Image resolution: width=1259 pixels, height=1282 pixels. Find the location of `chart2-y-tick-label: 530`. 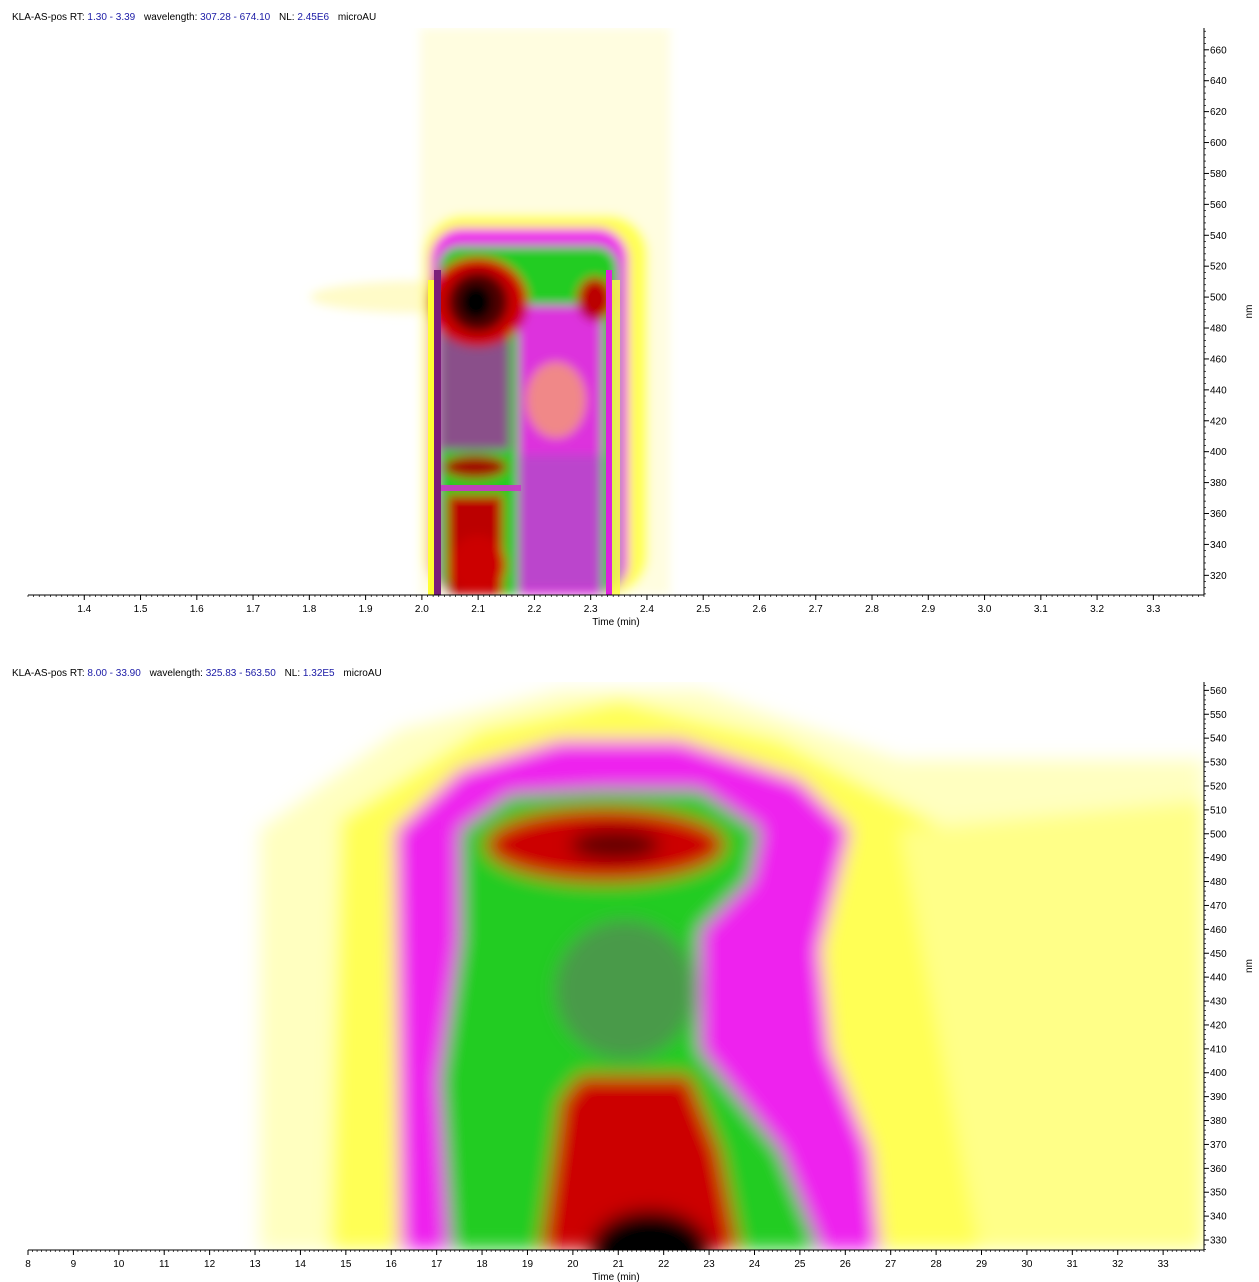

chart2-y-tick-label: 530 is located at coordinates (1218, 763).